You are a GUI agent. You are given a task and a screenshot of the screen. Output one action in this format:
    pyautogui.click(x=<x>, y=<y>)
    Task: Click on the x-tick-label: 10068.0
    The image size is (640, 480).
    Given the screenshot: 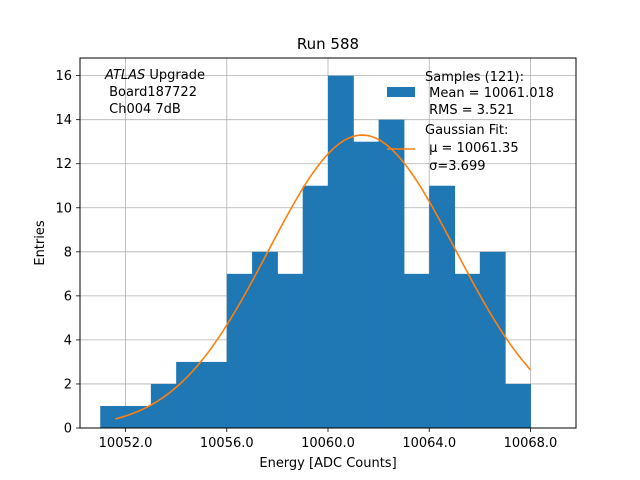 What is the action you would take?
    pyautogui.click(x=531, y=443)
    